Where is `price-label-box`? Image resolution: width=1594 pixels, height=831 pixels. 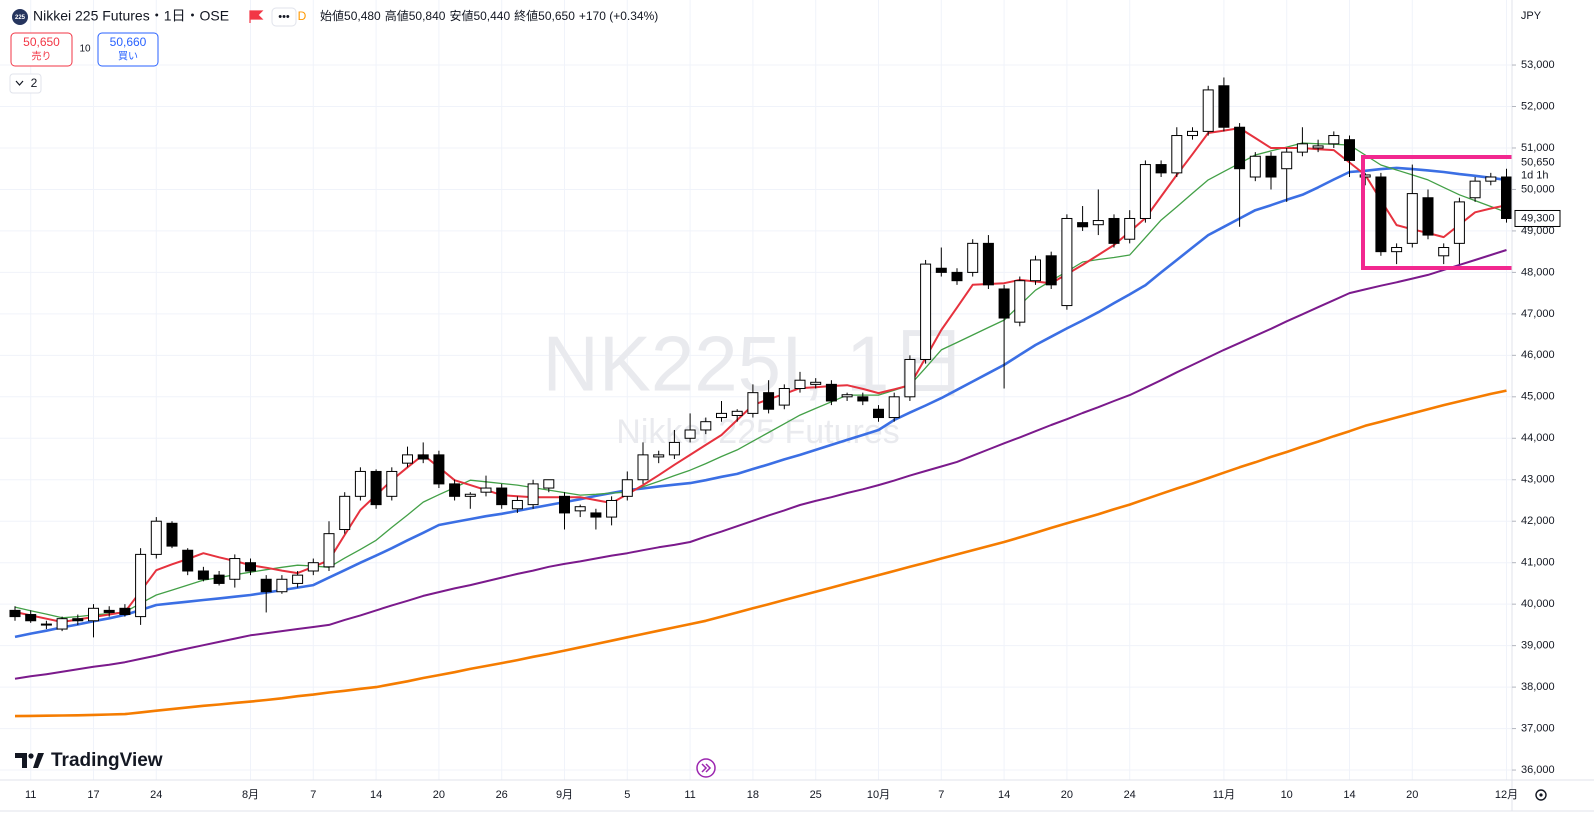 price-label-box is located at coordinates (1537, 218).